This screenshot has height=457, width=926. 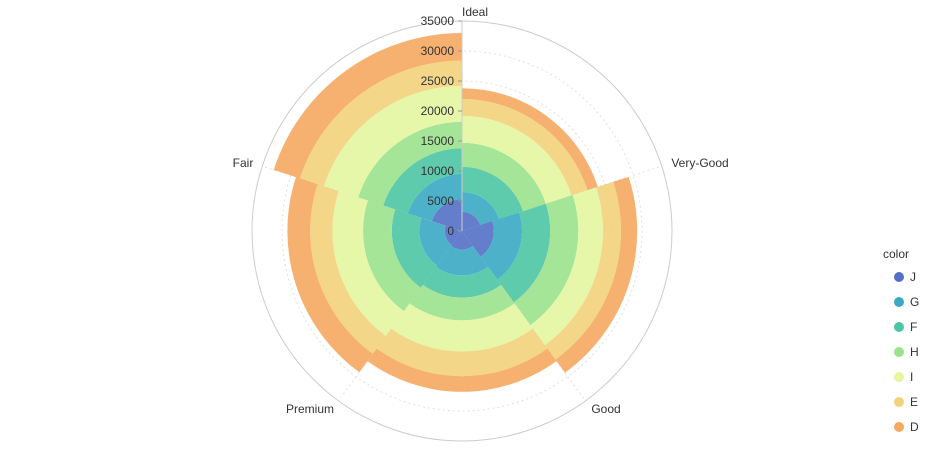 I want to click on radial-tick-label: 30000, so click(x=438, y=51).